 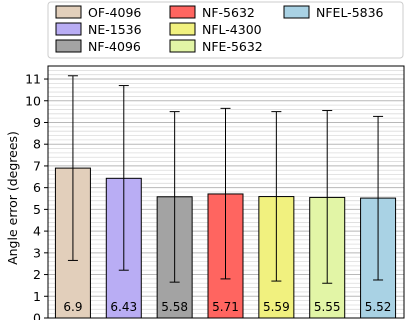 What do you see at coordinates (37, 274) in the screenshot?
I see `y-tick-label: 2` at bounding box center [37, 274].